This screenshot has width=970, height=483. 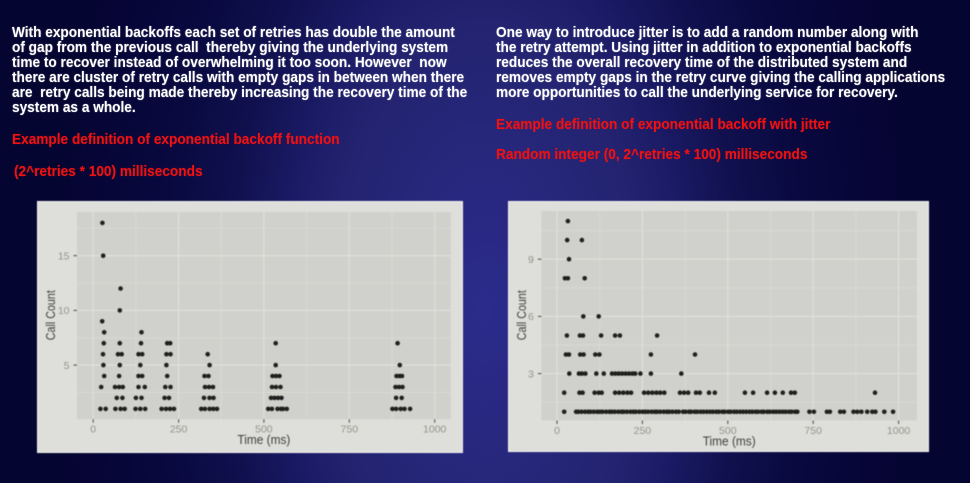 I want to click on svg-text: 5, so click(x=67, y=366).